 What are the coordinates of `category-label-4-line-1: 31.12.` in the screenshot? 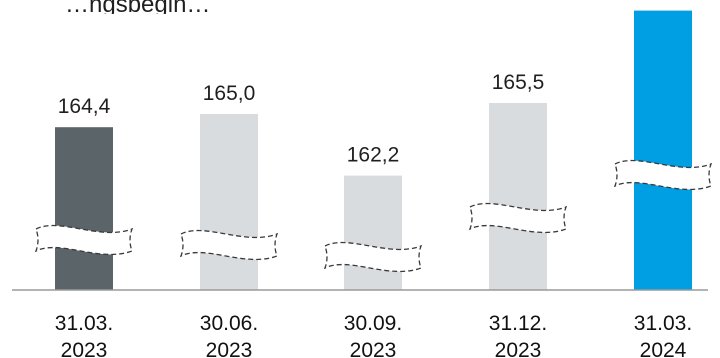 It's located at (518, 323).